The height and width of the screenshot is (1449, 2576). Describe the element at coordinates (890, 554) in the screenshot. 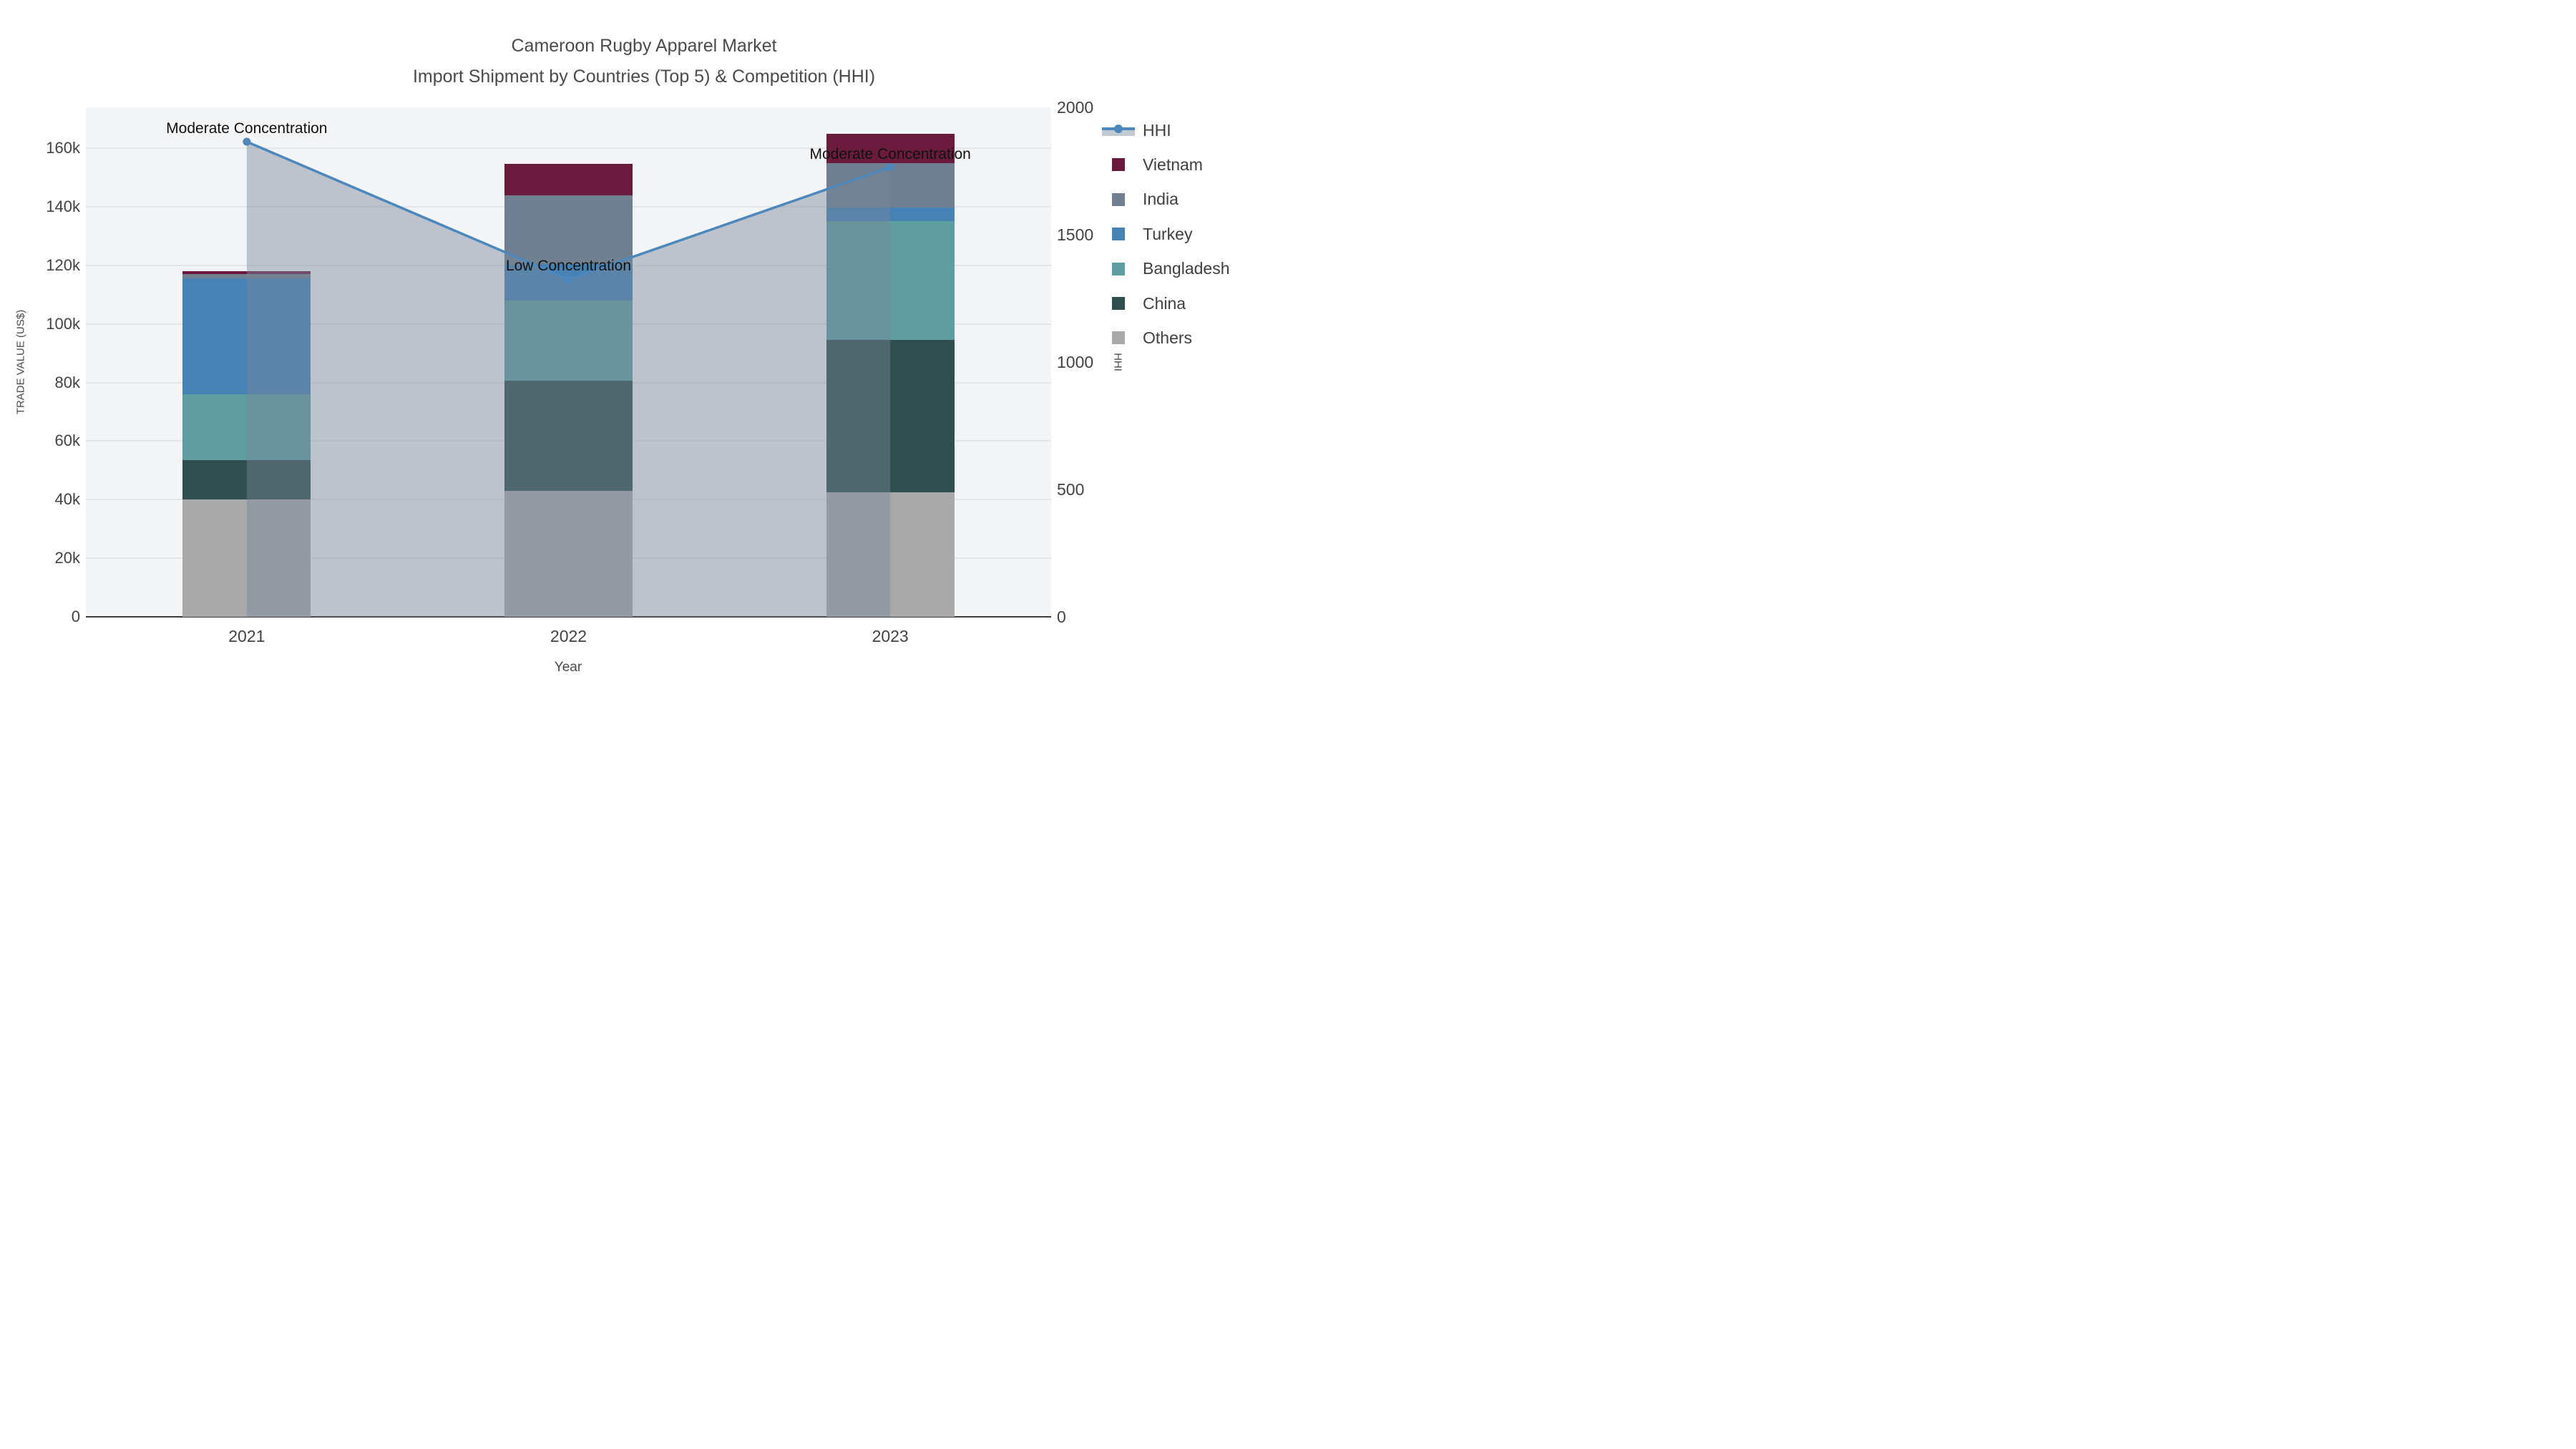

I see `bar-2023-others` at that location.